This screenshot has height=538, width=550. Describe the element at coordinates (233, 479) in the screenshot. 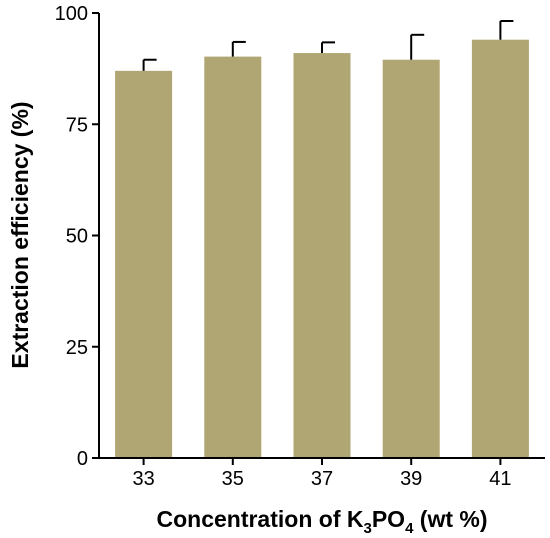

I see `x-tick-label: 35` at that location.